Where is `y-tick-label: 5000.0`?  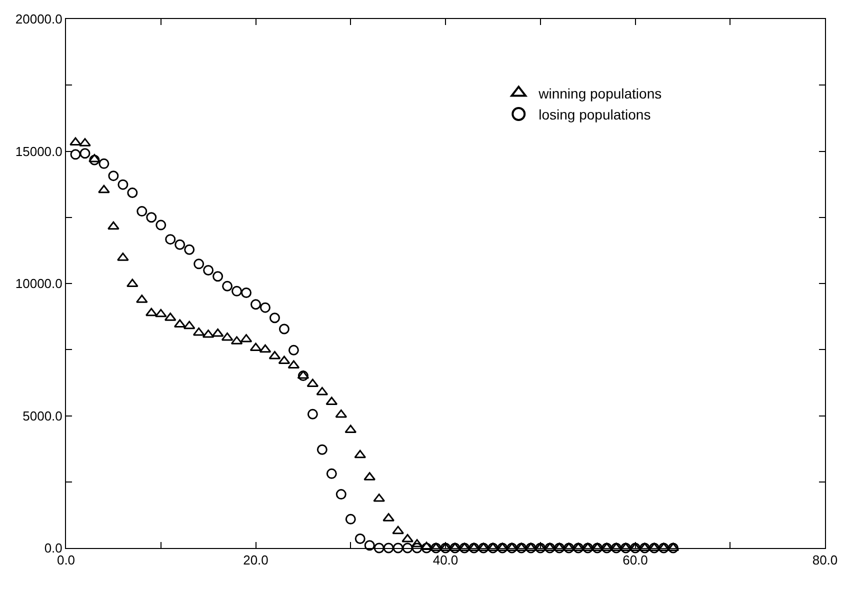 y-tick-label: 5000.0 is located at coordinates (42, 416).